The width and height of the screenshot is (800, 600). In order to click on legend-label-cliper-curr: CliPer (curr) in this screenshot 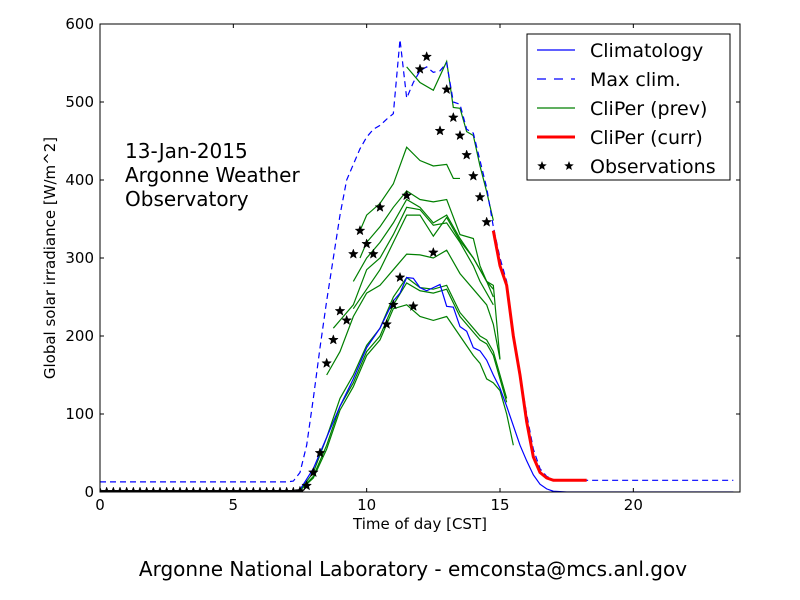, I will do `click(646, 138)`.